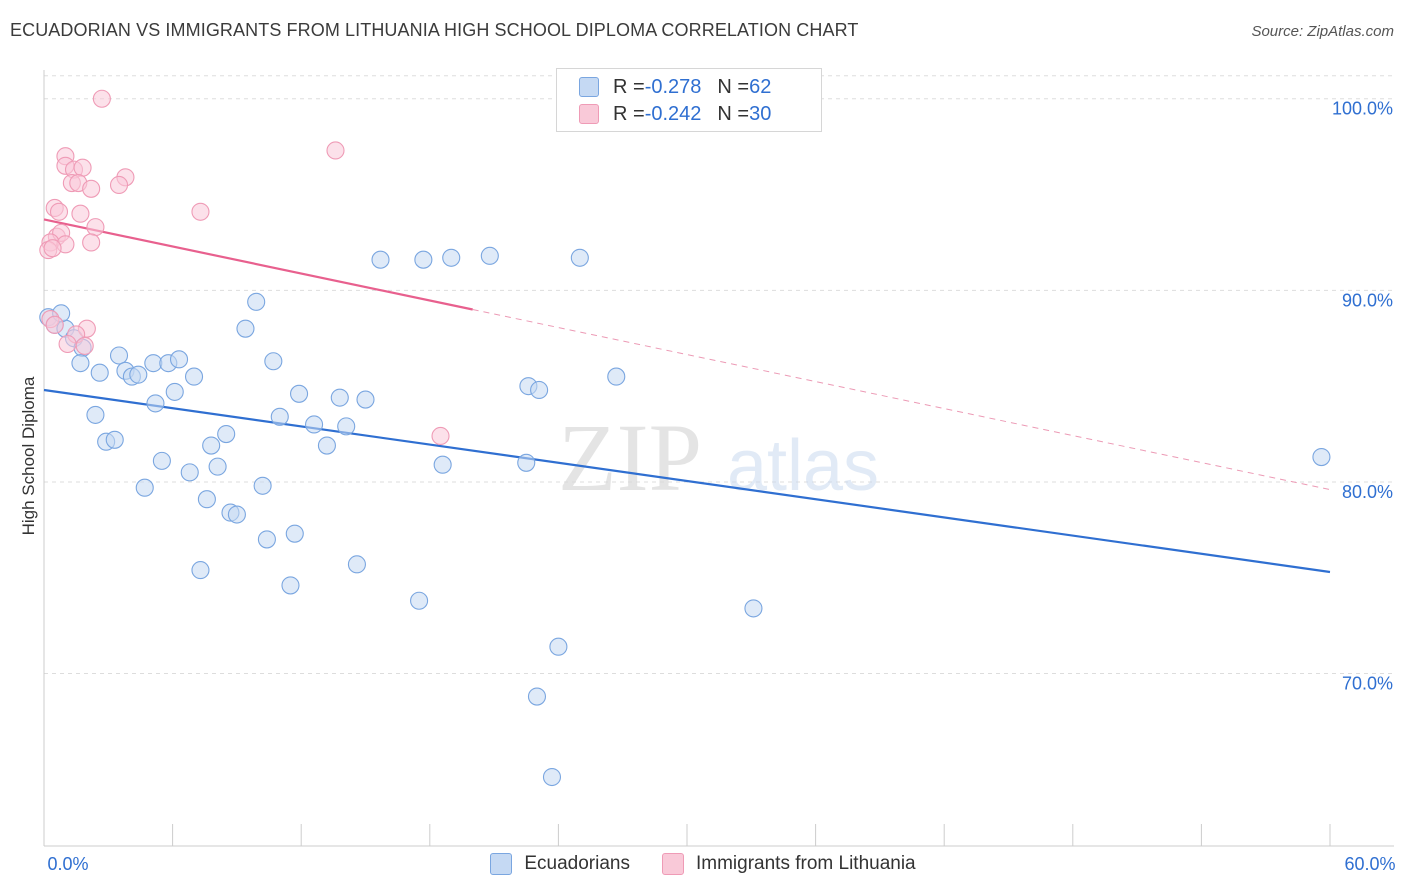 This screenshot has height=892, width=1406. I want to click on legend-item-ecuadorians: Ecuadorians, so click(560, 864).